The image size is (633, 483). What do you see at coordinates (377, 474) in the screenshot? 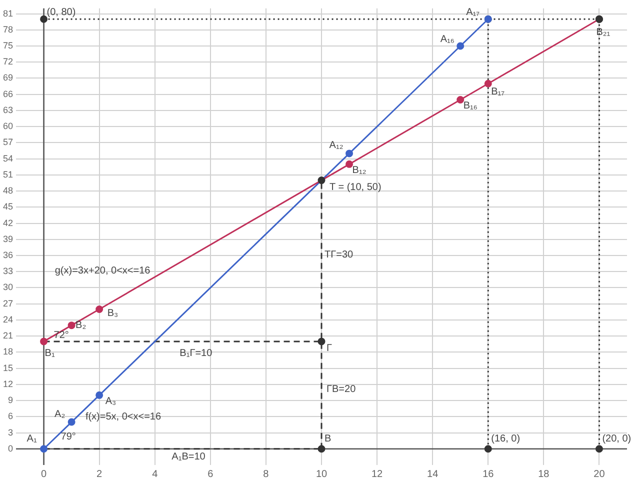
I see `x-tick-label: 12` at bounding box center [377, 474].